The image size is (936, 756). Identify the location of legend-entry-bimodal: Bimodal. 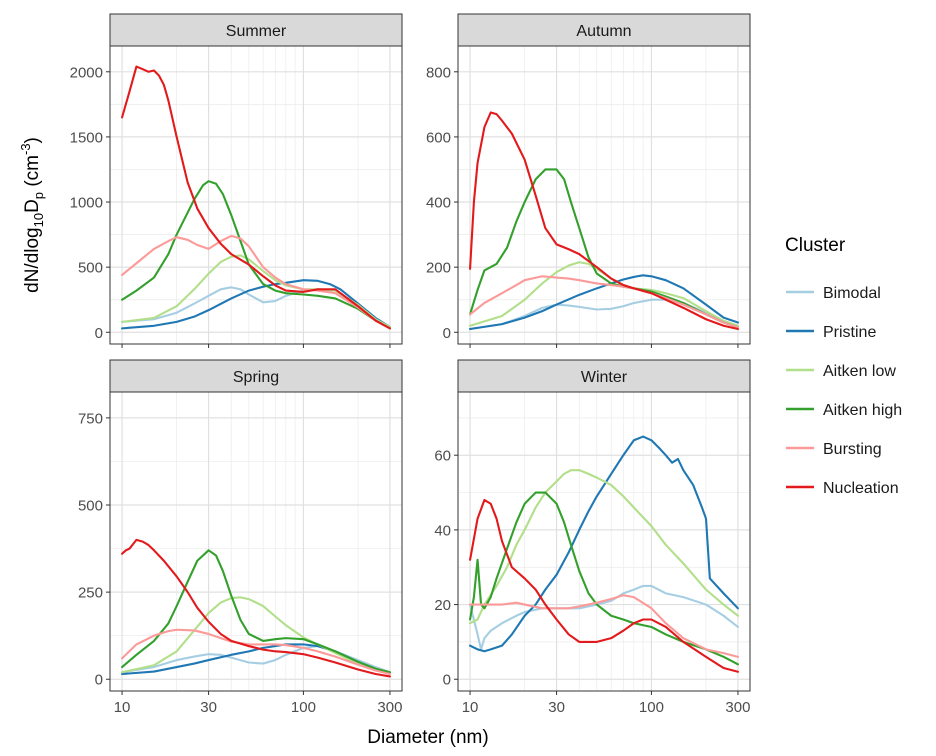
(833, 293).